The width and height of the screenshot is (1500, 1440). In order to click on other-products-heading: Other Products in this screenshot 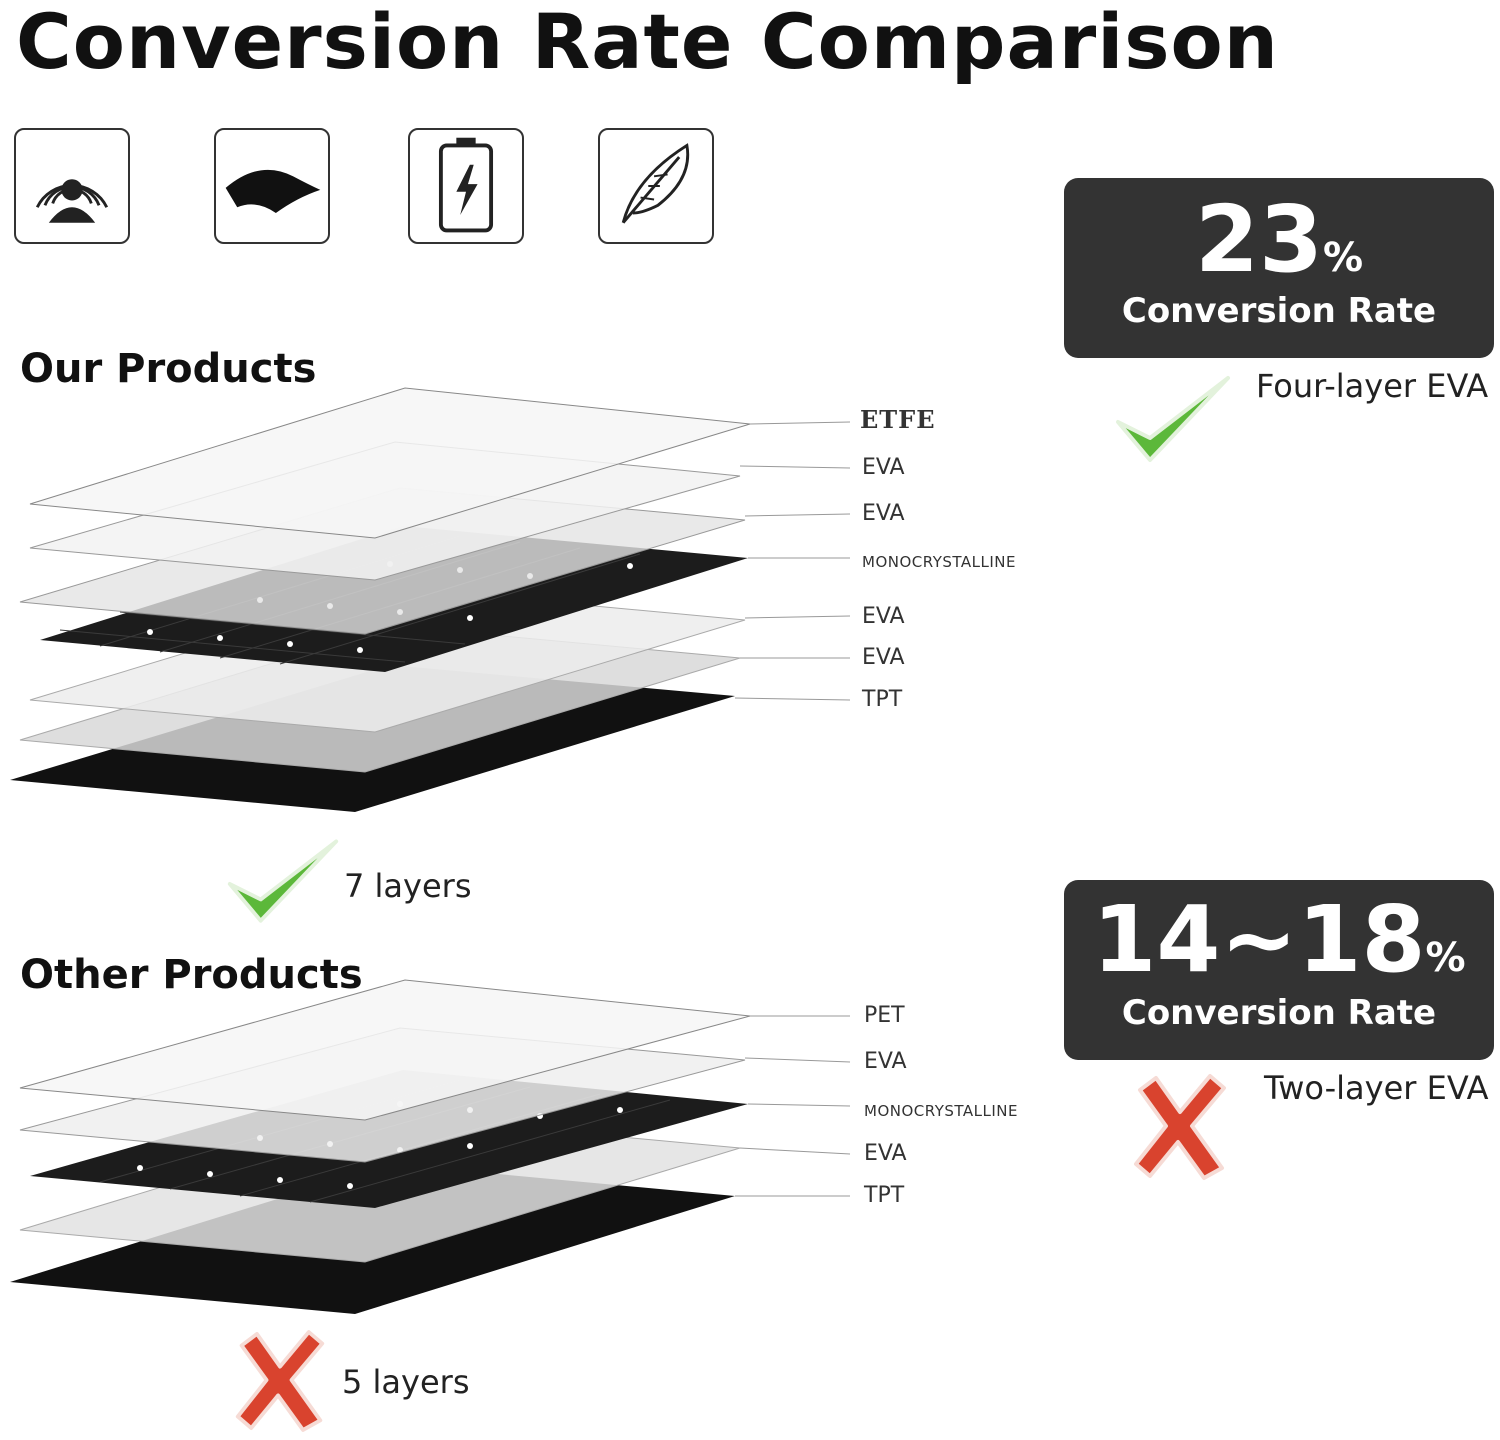, I will do `click(191, 975)`.